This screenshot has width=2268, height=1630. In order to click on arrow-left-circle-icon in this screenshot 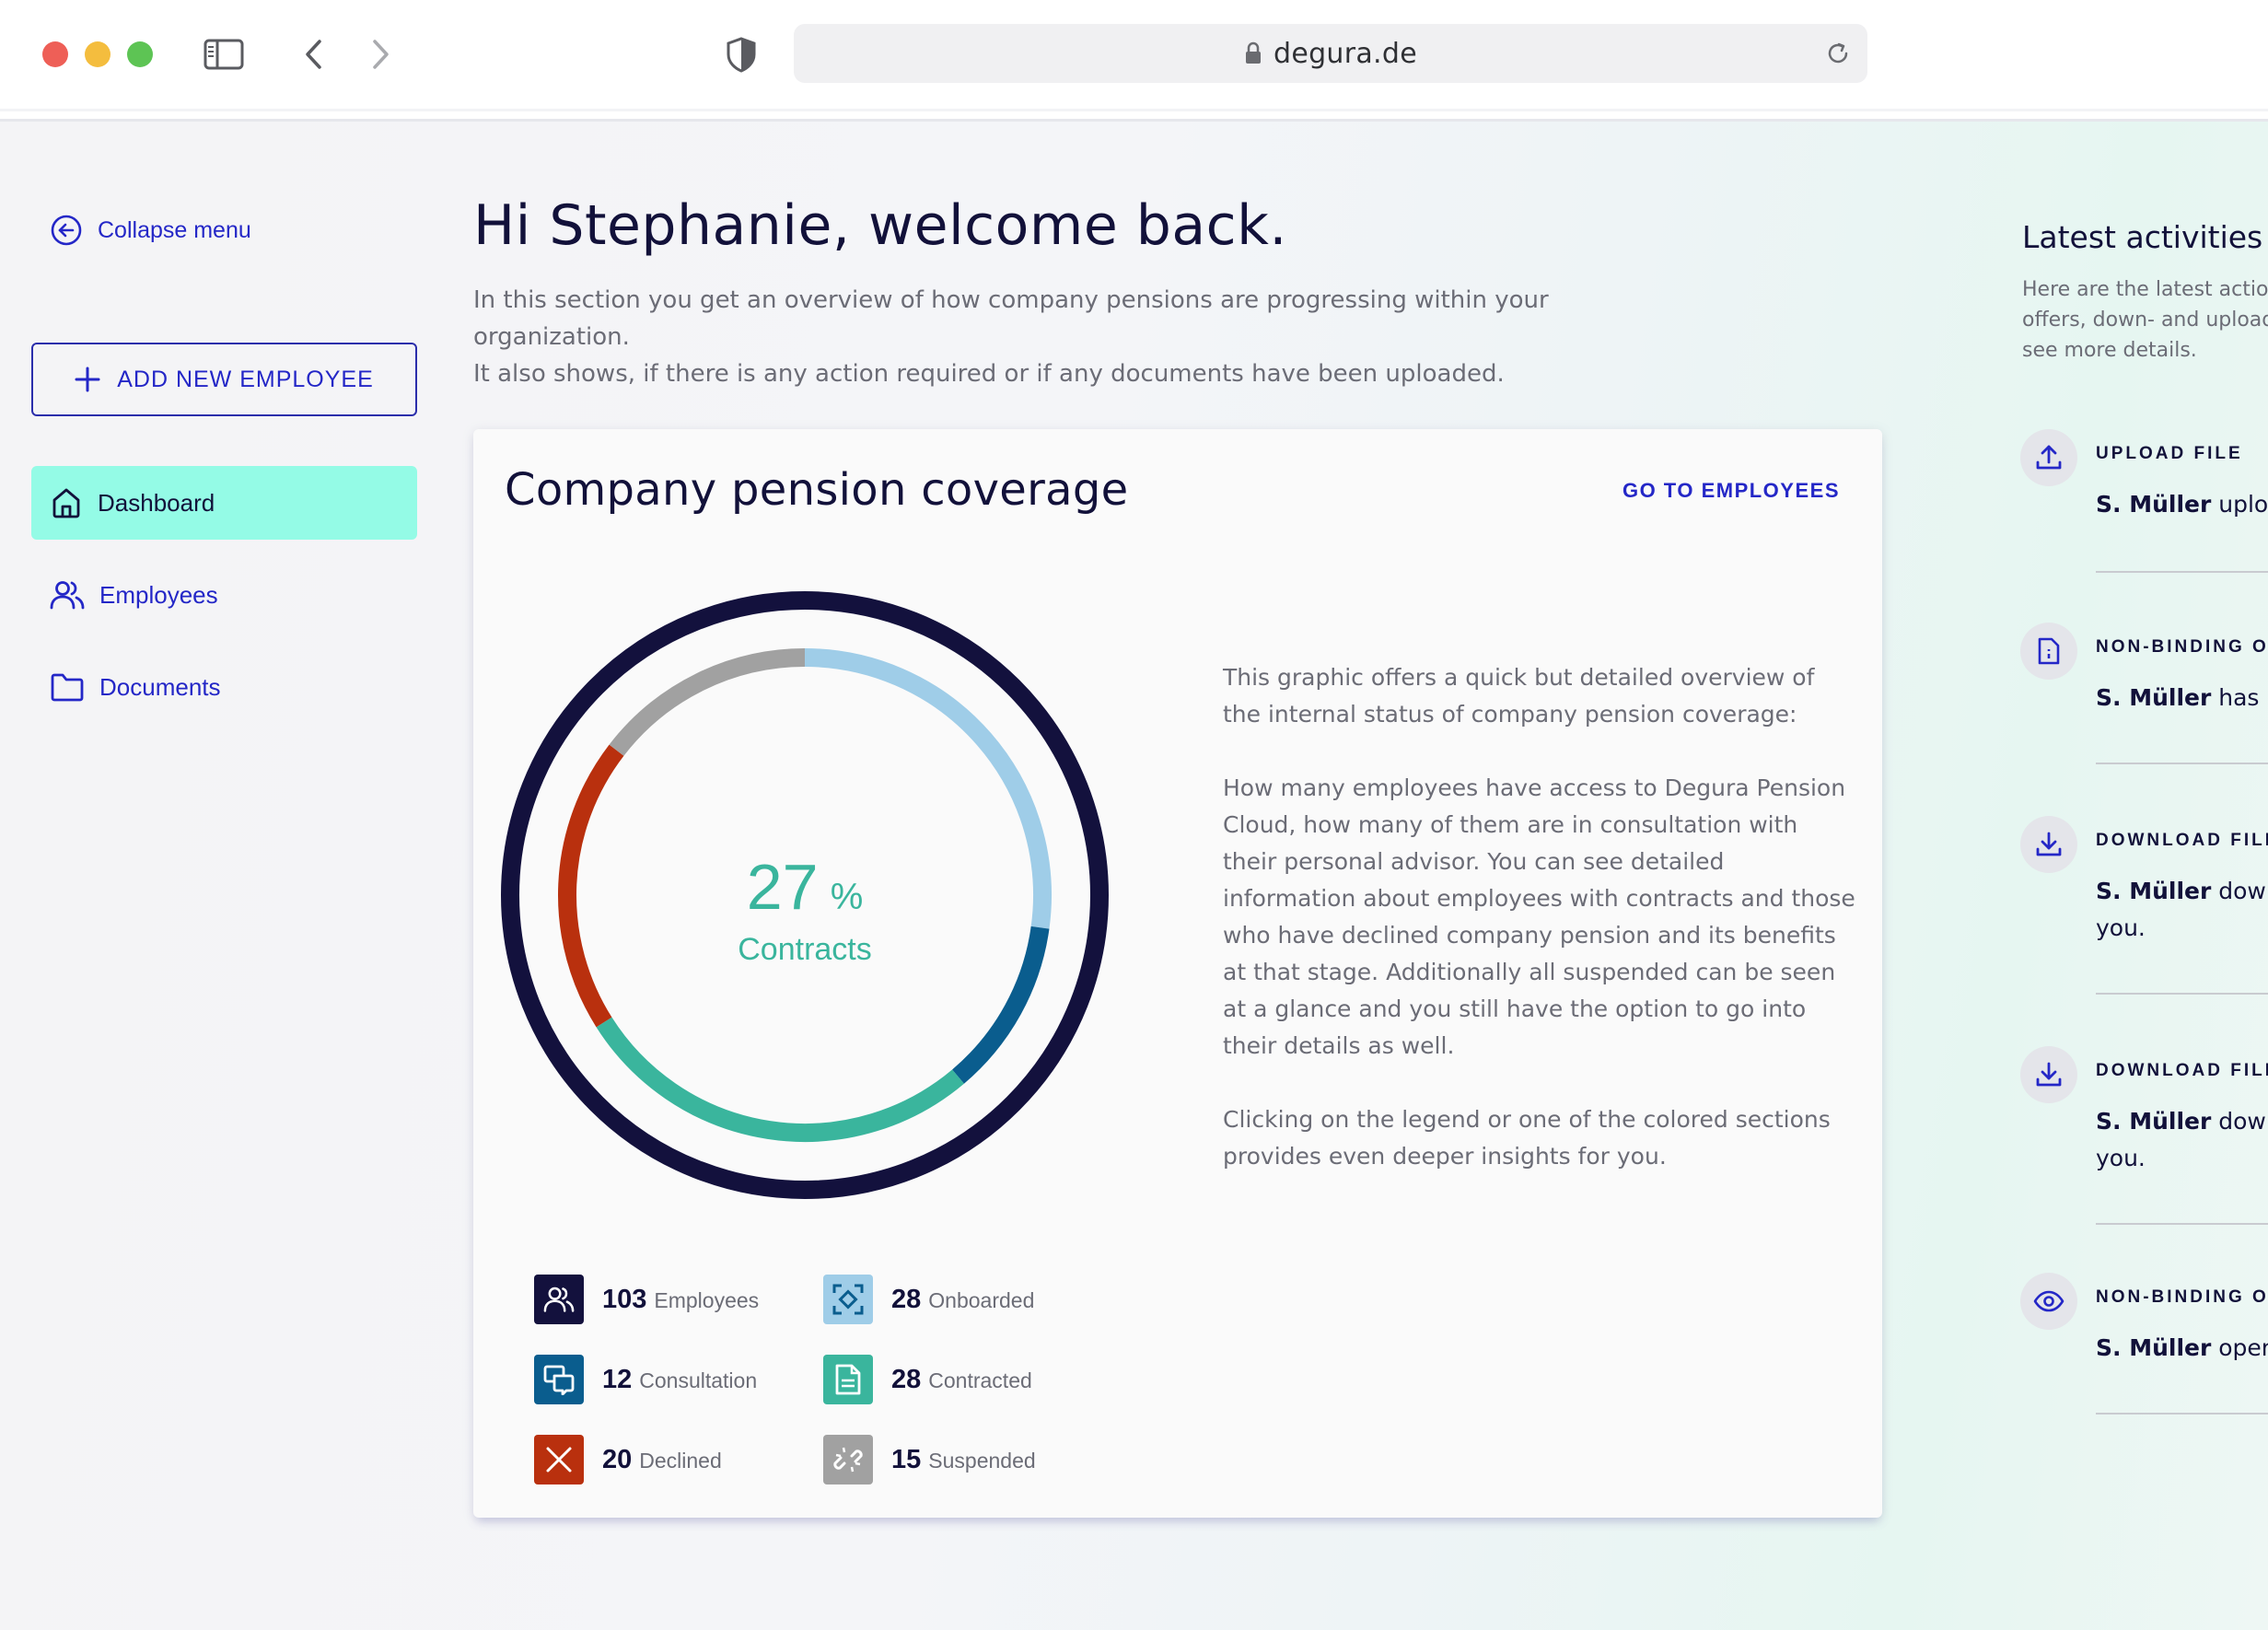, I will do `click(66, 230)`.